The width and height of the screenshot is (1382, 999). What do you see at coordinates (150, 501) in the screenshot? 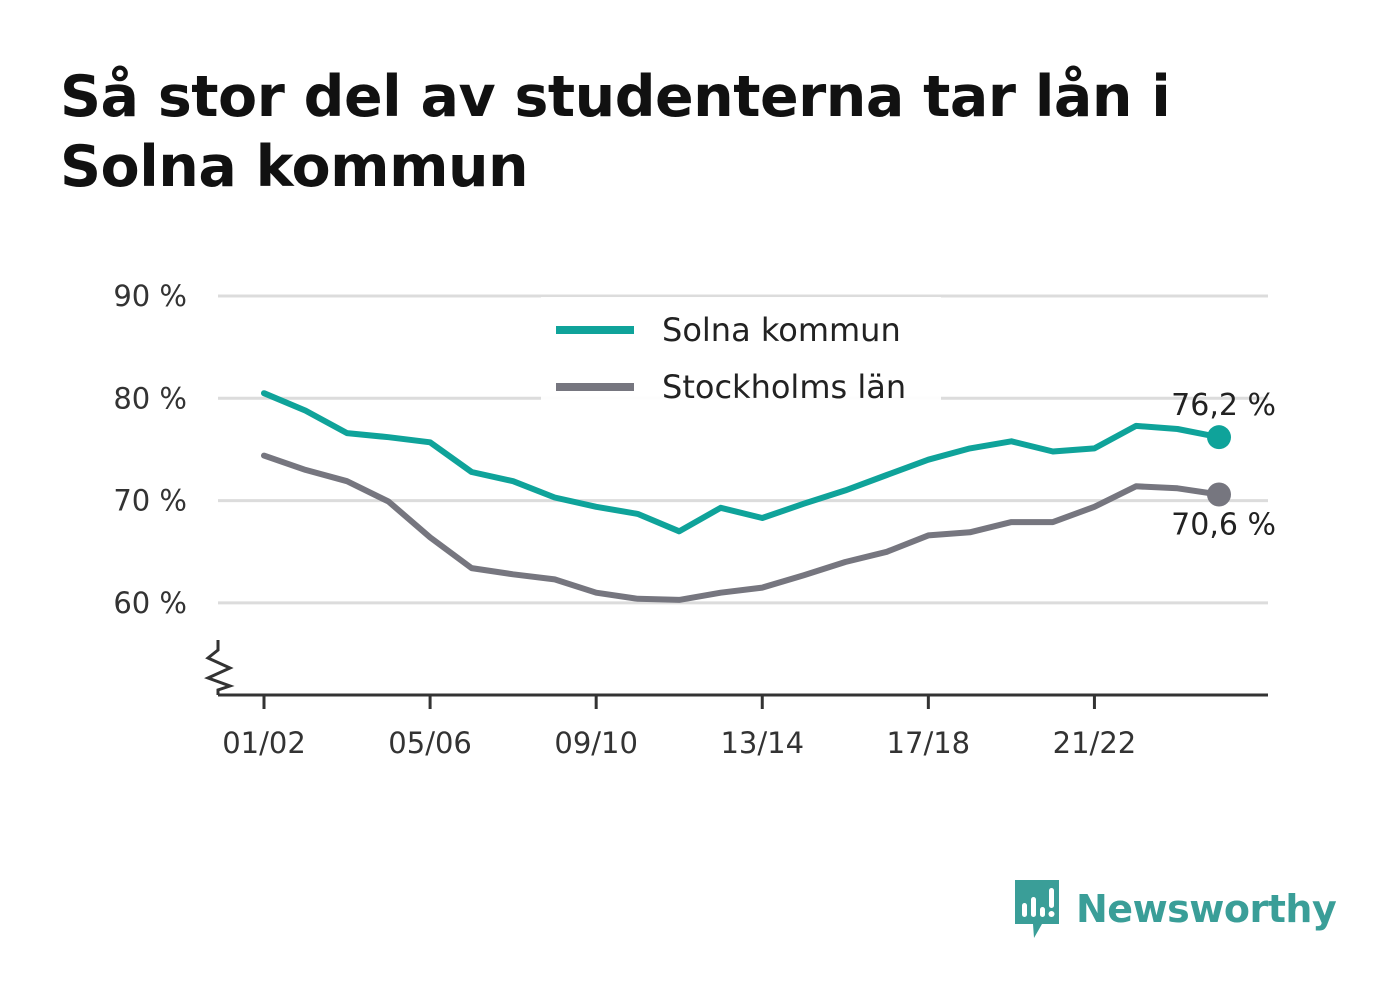
I see `y-tick-label: 70 %` at bounding box center [150, 501].